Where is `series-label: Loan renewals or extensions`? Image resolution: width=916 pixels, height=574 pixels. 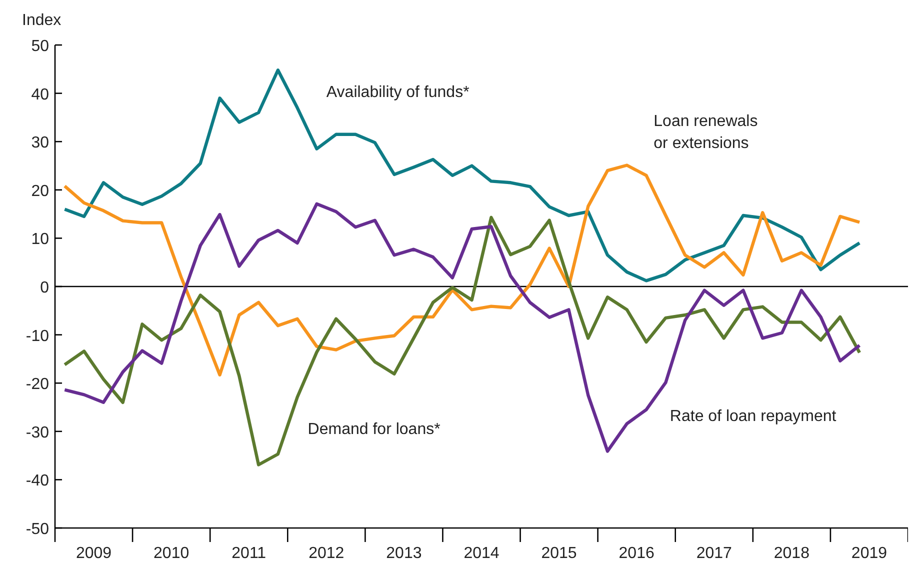
series-label: Loan renewals or extensions is located at coordinates (706, 133).